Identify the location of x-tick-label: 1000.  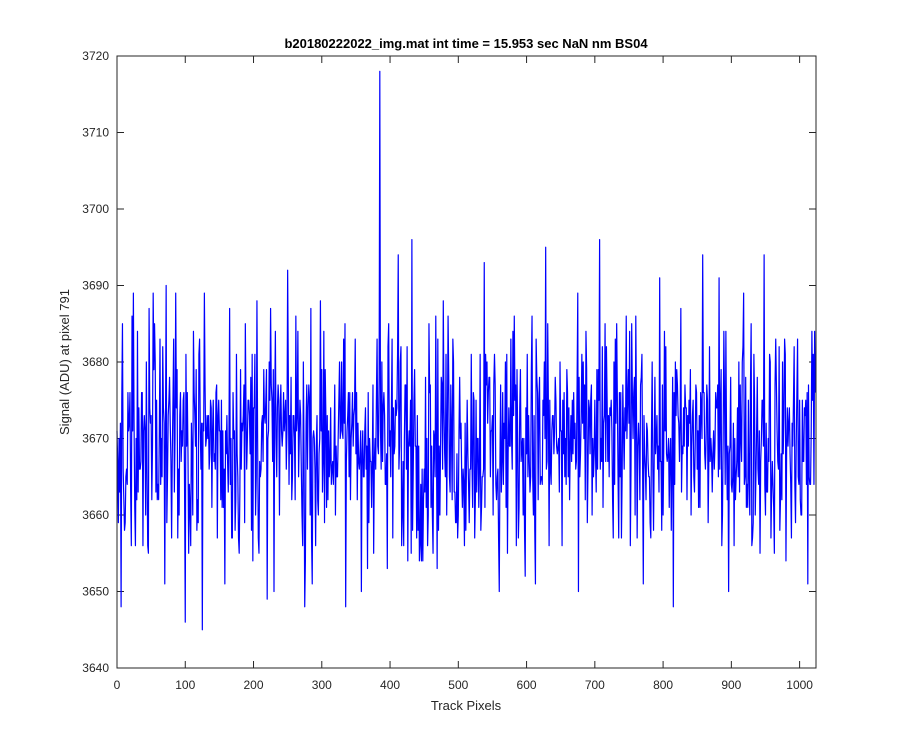
(799, 685).